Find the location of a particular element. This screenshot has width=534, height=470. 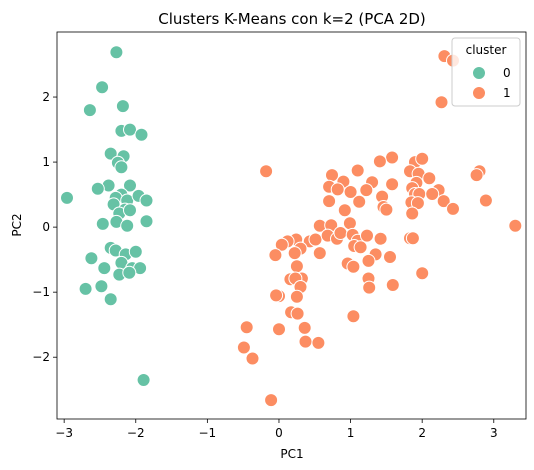

x-tick-label: 0 is located at coordinates (279, 433).